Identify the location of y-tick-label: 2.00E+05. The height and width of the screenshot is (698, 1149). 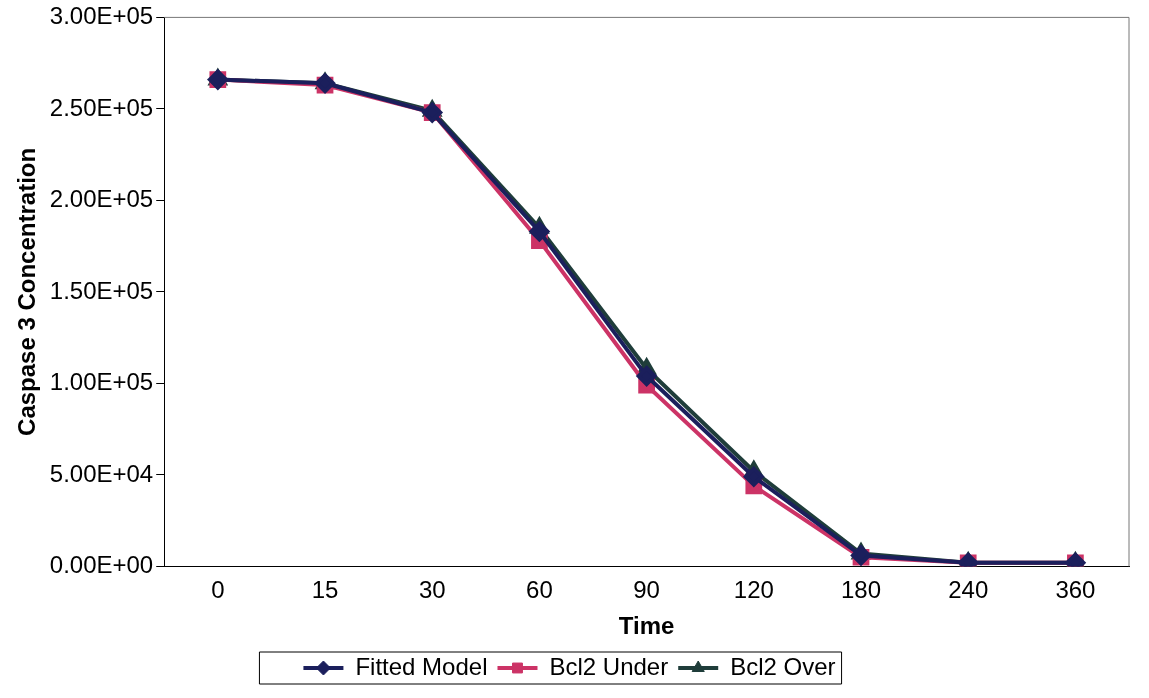
(101, 199).